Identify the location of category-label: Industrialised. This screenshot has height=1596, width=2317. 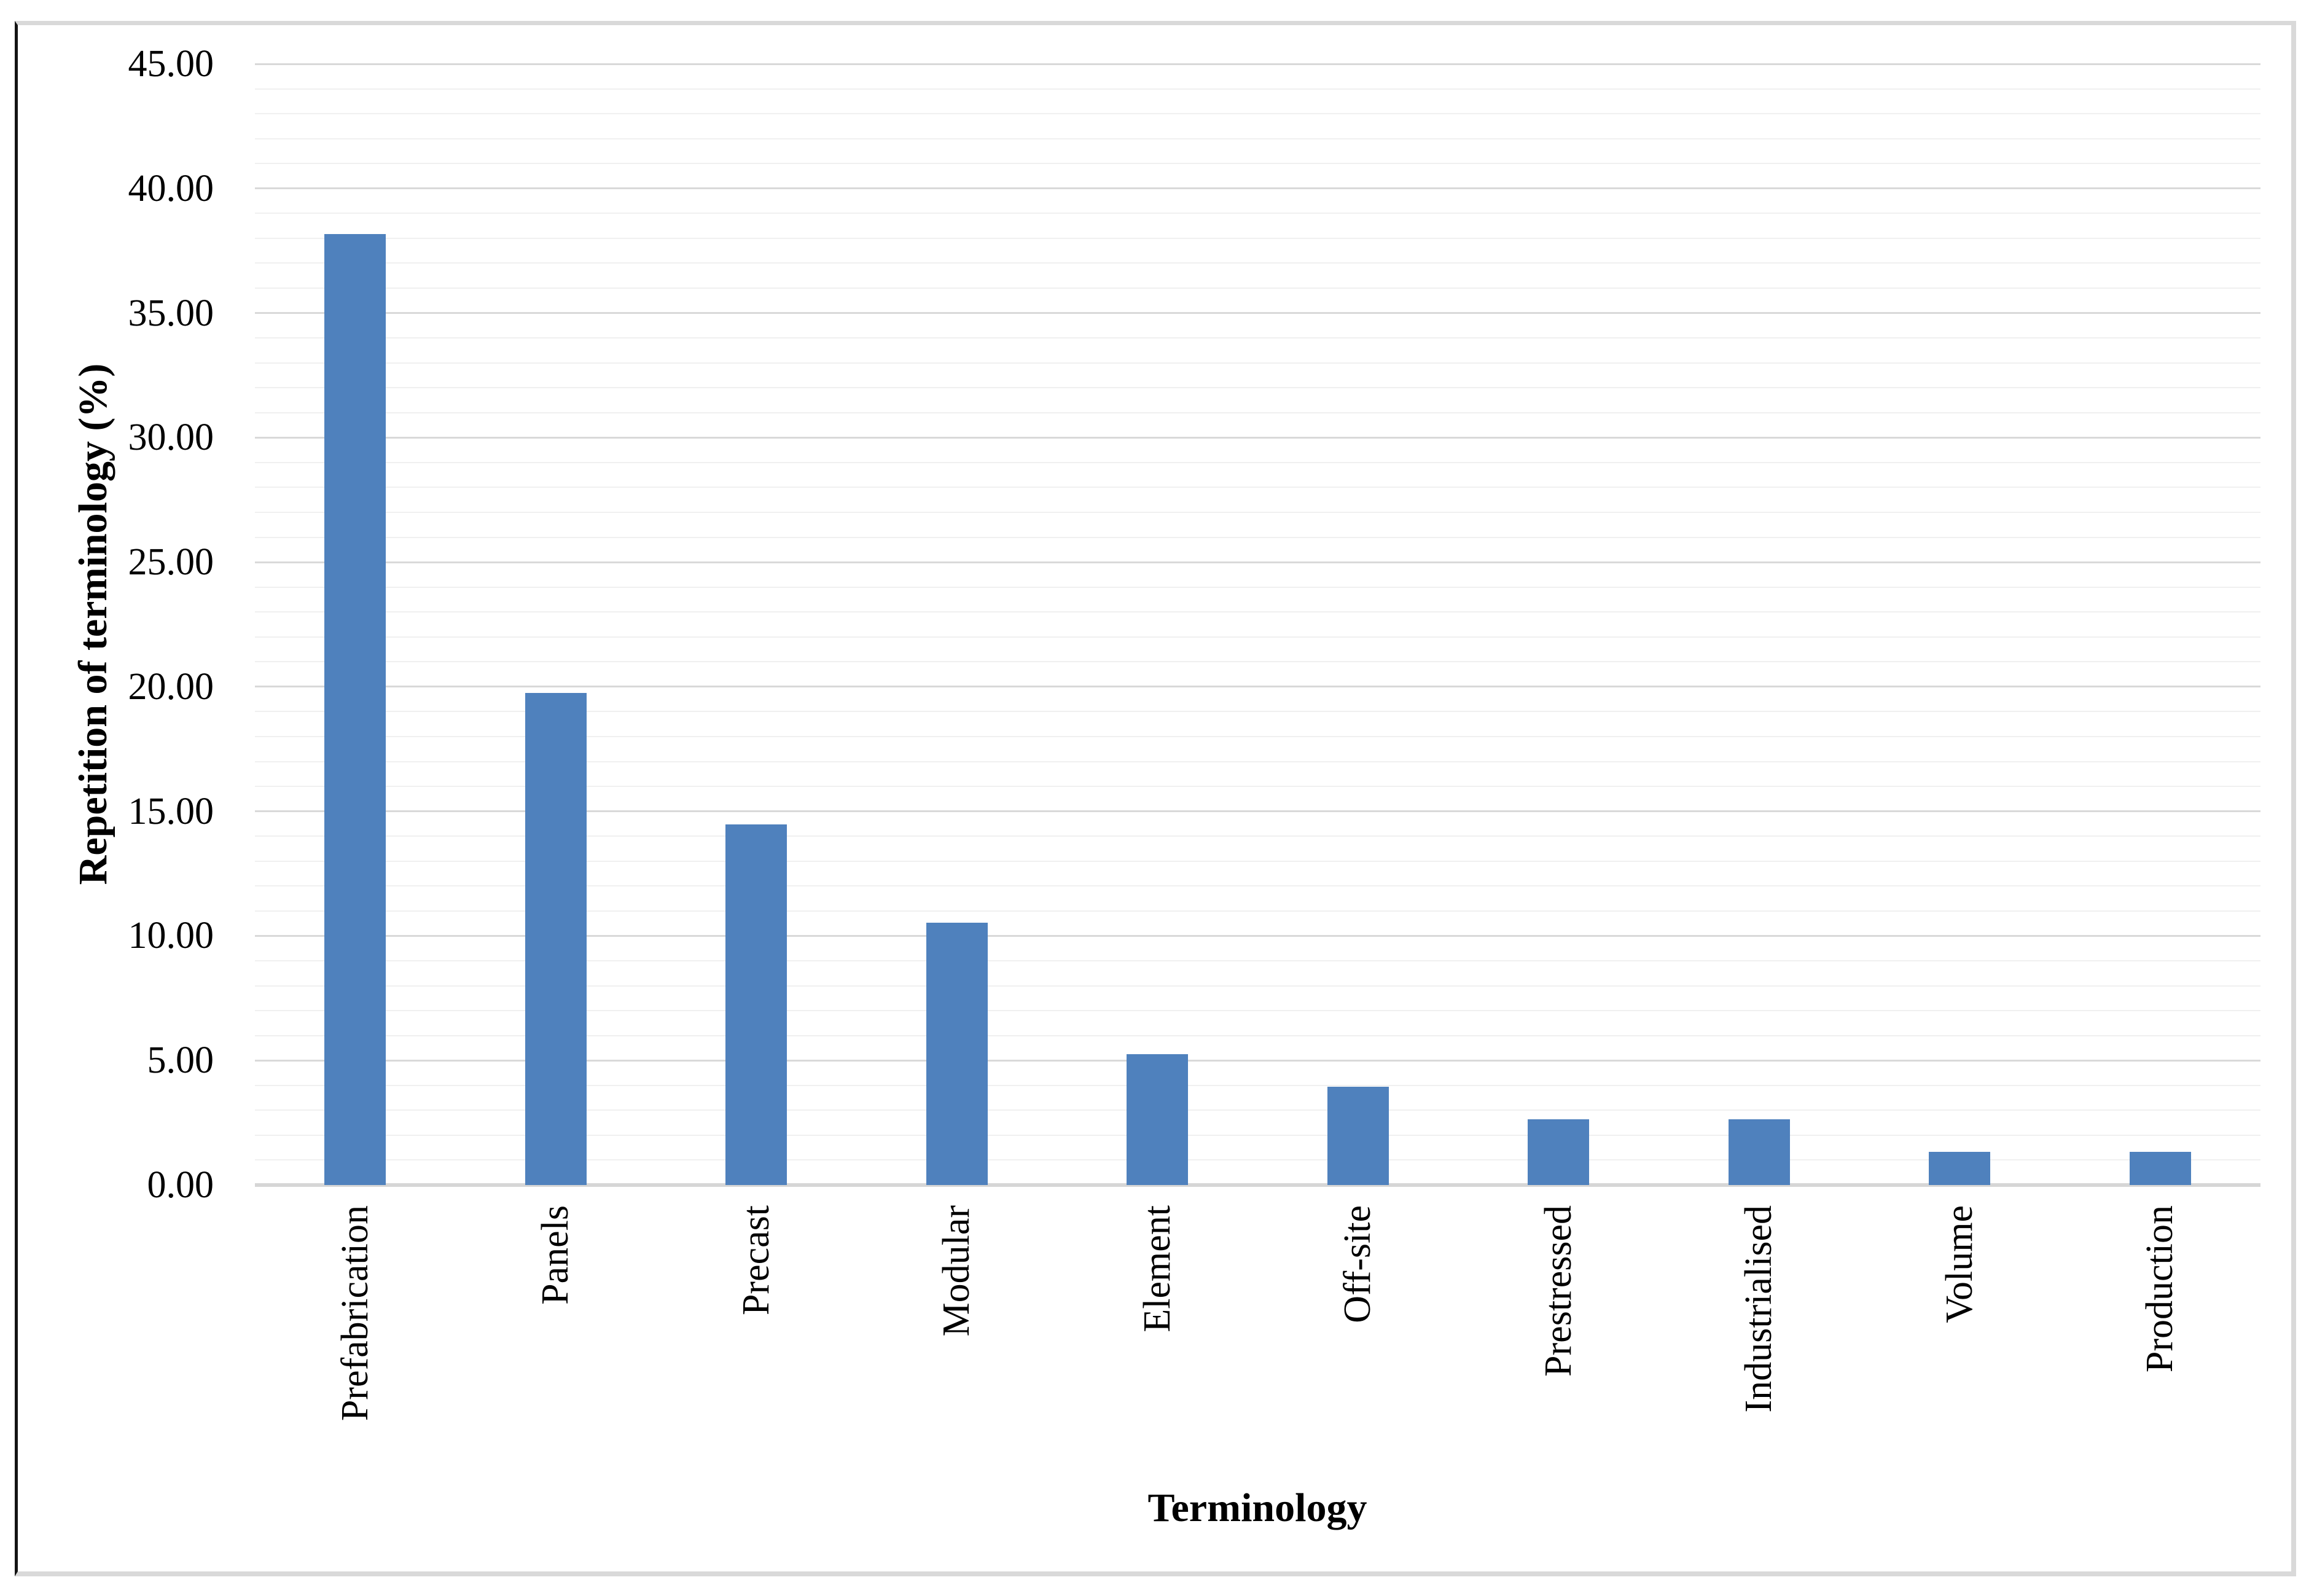
(1759, 1309).